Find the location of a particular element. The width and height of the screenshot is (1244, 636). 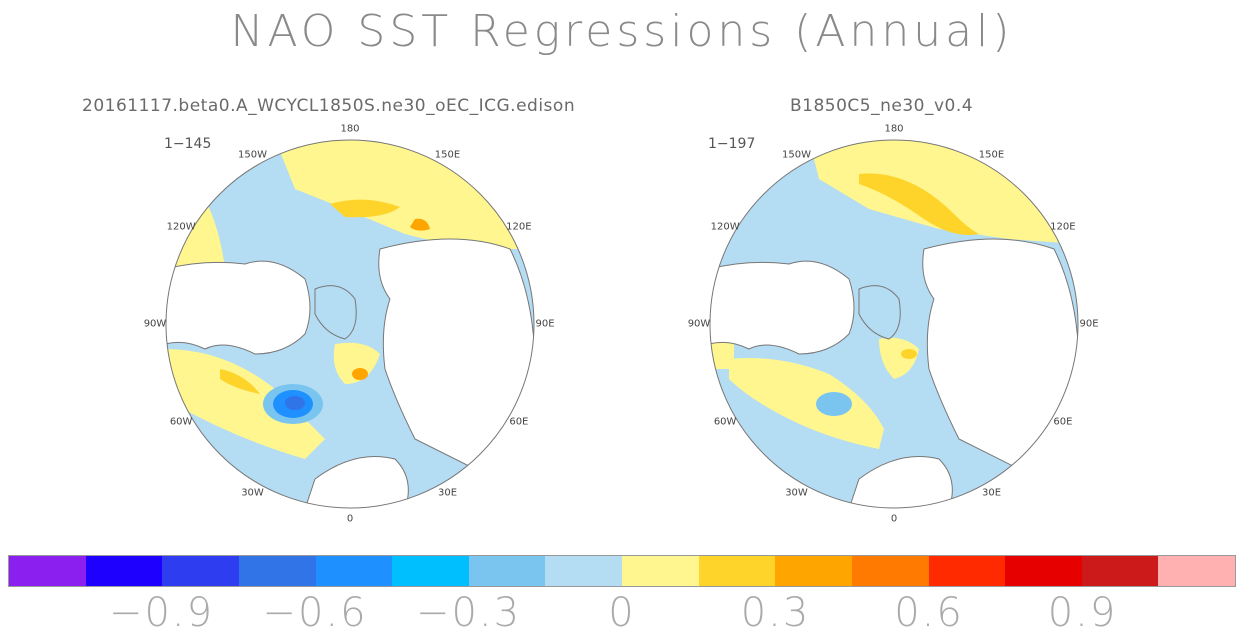

panel-left-years: 1−145 is located at coordinates (188, 144).